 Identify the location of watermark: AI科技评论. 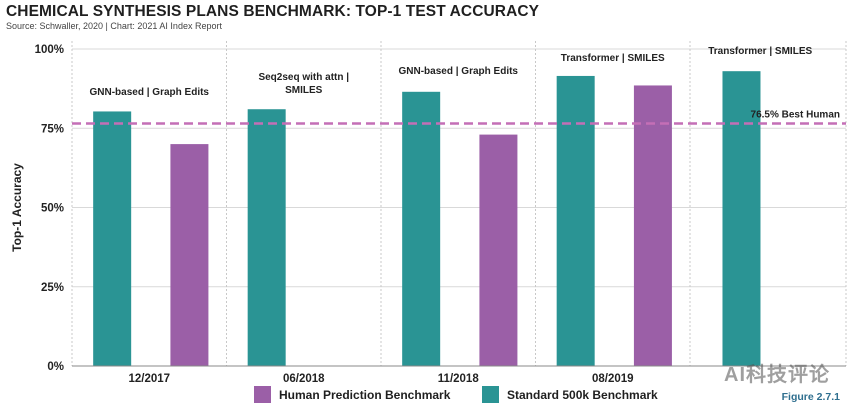
(777, 375).